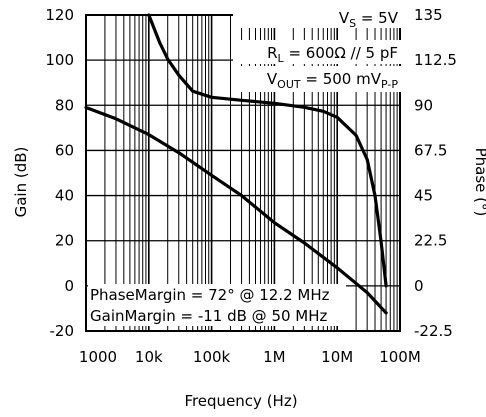 Image resolution: width=486 pixels, height=417 pixels. What do you see at coordinates (419, 286) in the screenshot?
I see `y2-tick-label: 0` at bounding box center [419, 286].